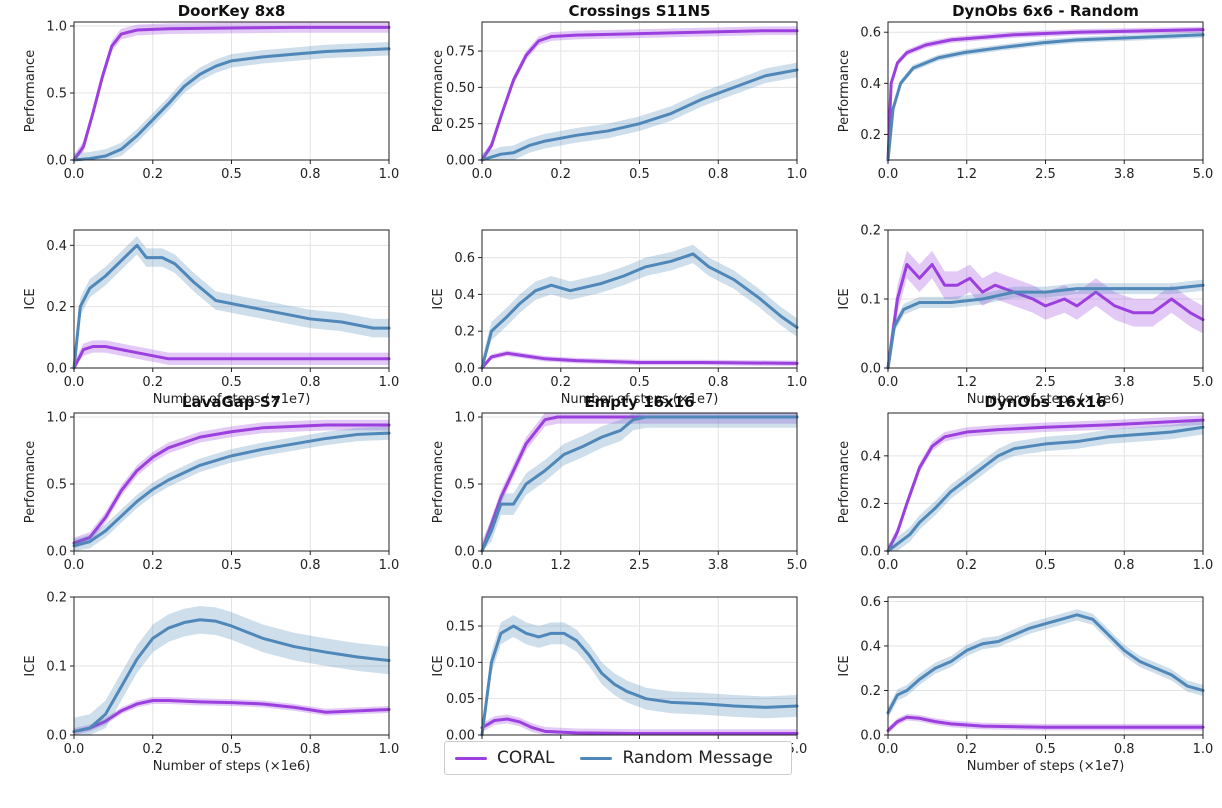  What do you see at coordinates (1046, 766) in the screenshot?
I see `x-axis-label: Number of steps (×1e7)` at bounding box center [1046, 766].